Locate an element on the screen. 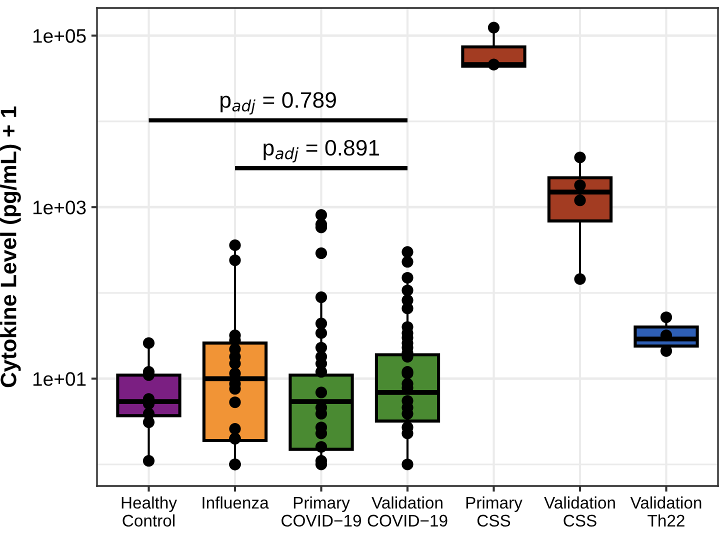  x-tick-label: Validation CSS is located at coordinates (579, 511).